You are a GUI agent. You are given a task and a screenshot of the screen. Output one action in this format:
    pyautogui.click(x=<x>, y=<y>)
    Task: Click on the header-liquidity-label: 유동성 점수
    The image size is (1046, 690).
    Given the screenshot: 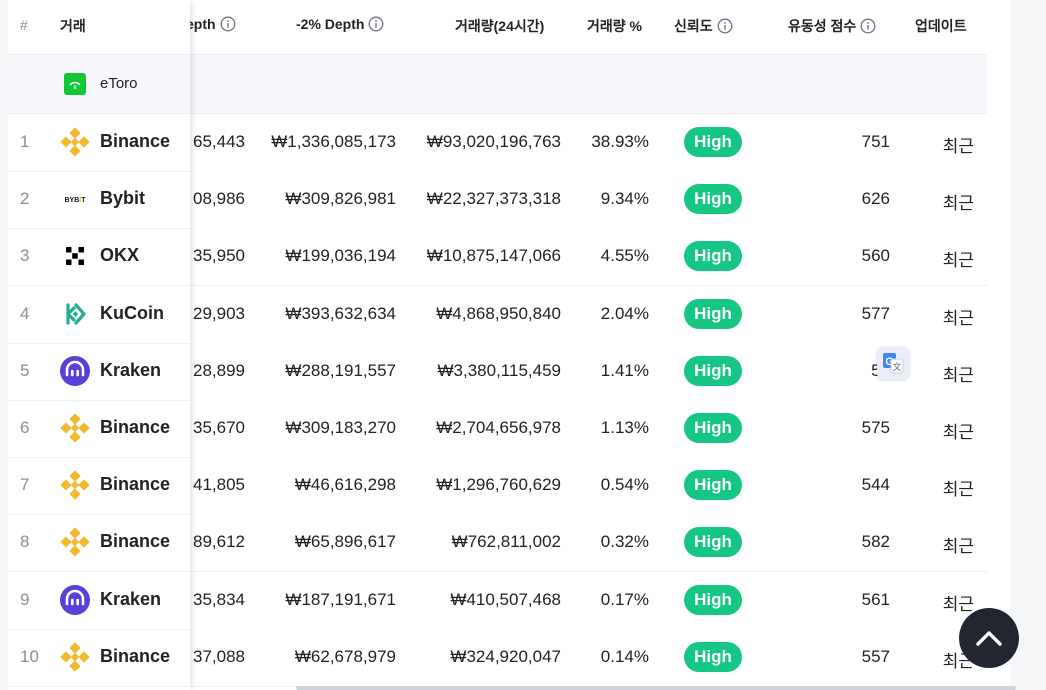 What is the action you would take?
    pyautogui.click(x=822, y=26)
    